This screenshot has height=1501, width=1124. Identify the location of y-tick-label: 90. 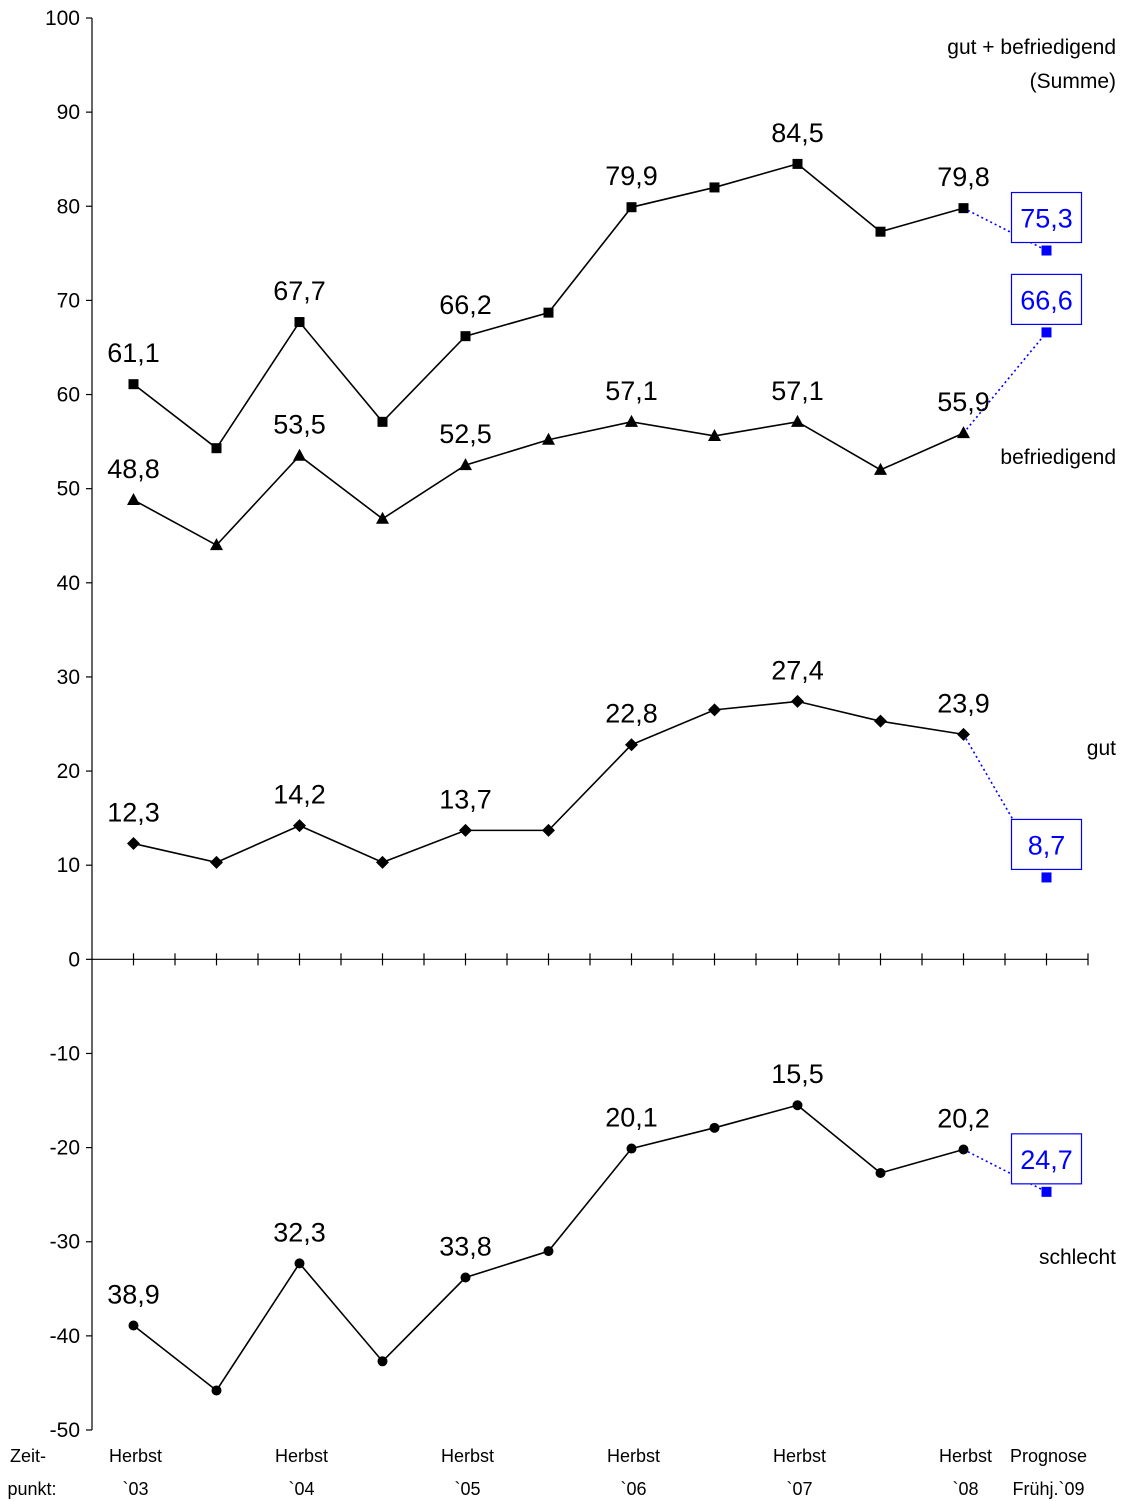
(68, 112).